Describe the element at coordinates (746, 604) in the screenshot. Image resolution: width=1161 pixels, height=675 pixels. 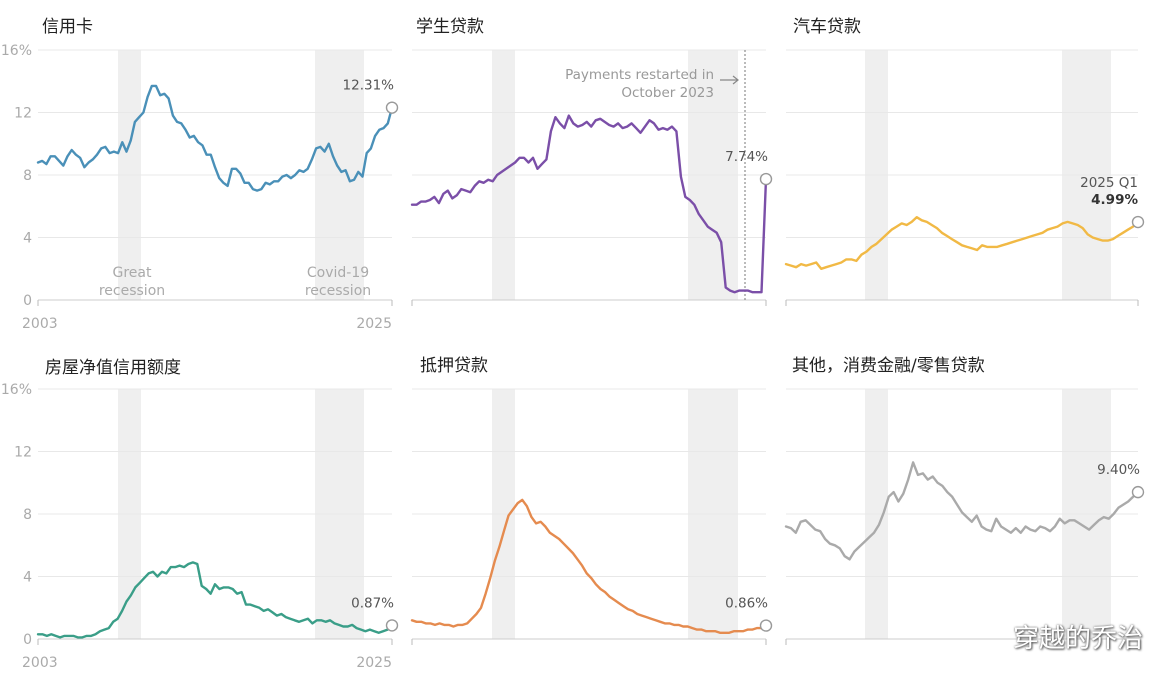
I see `end-value-label: 0.86%` at that location.